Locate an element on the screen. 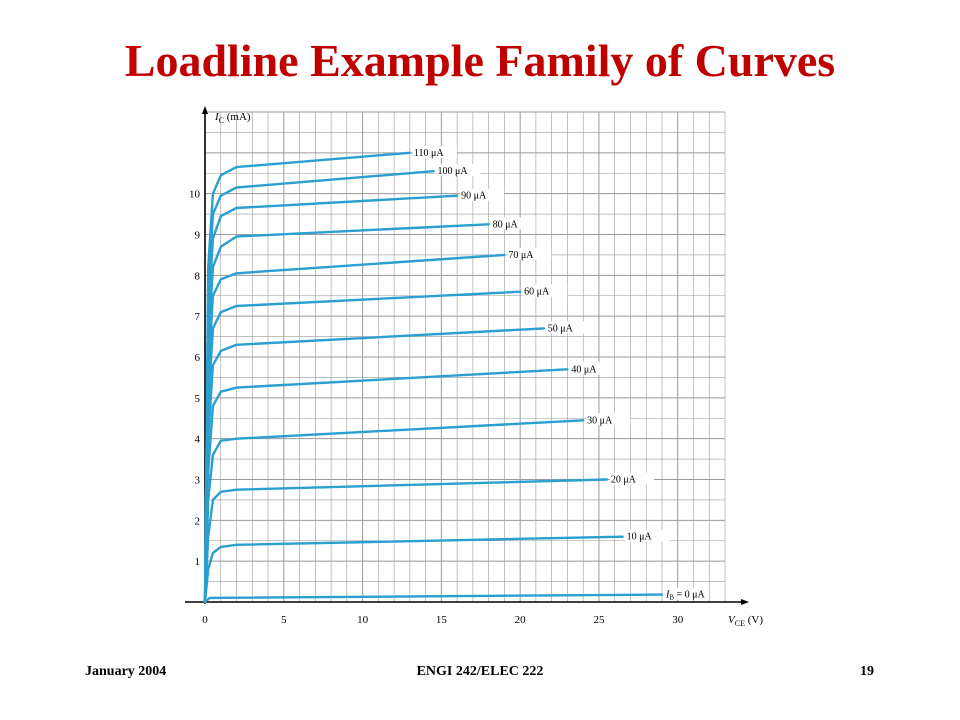 The image size is (960, 720). y-tick-label: 5 is located at coordinates (198, 399).